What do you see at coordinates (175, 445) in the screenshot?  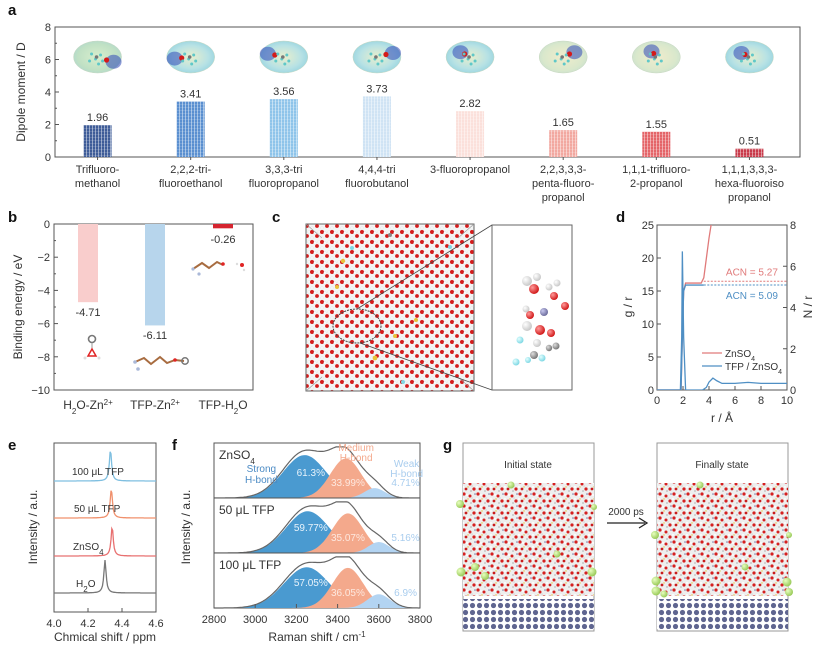 I see `panel-label-f: f` at bounding box center [175, 445].